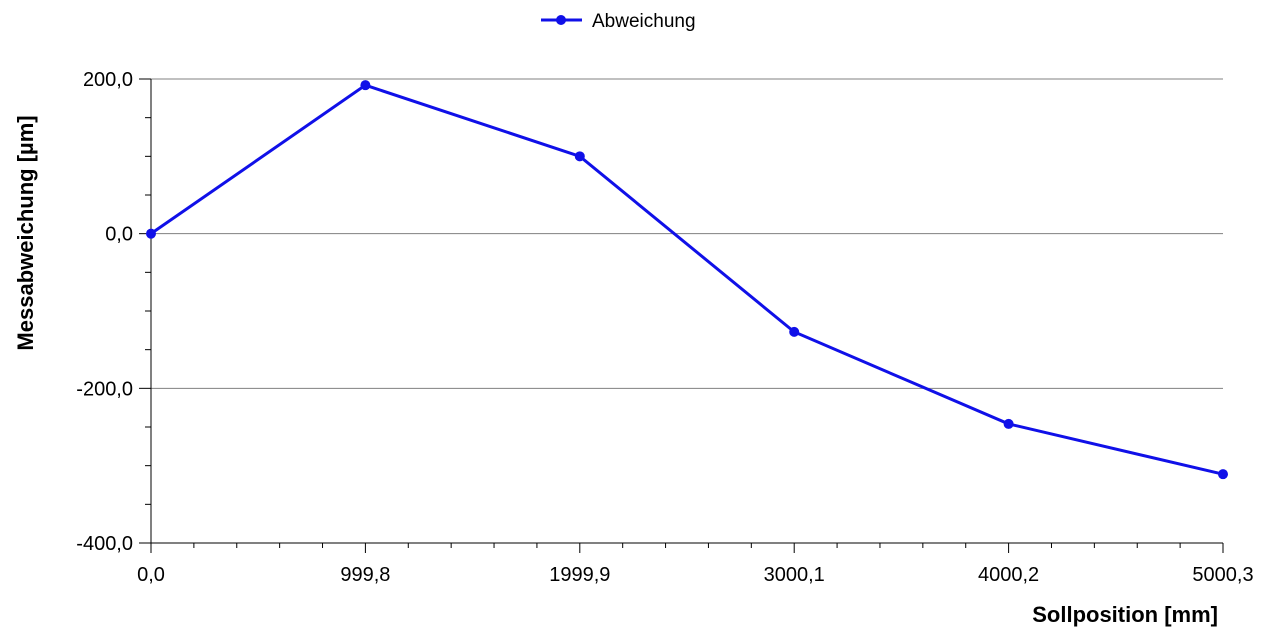 Image resolution: width=1270 pixels, height=633 pixels. What do you see at coordinates (1125, 614) in the screenshot?
I see `x-axis-title: Sollposition [mm]` at bounding box center [1125, 614].